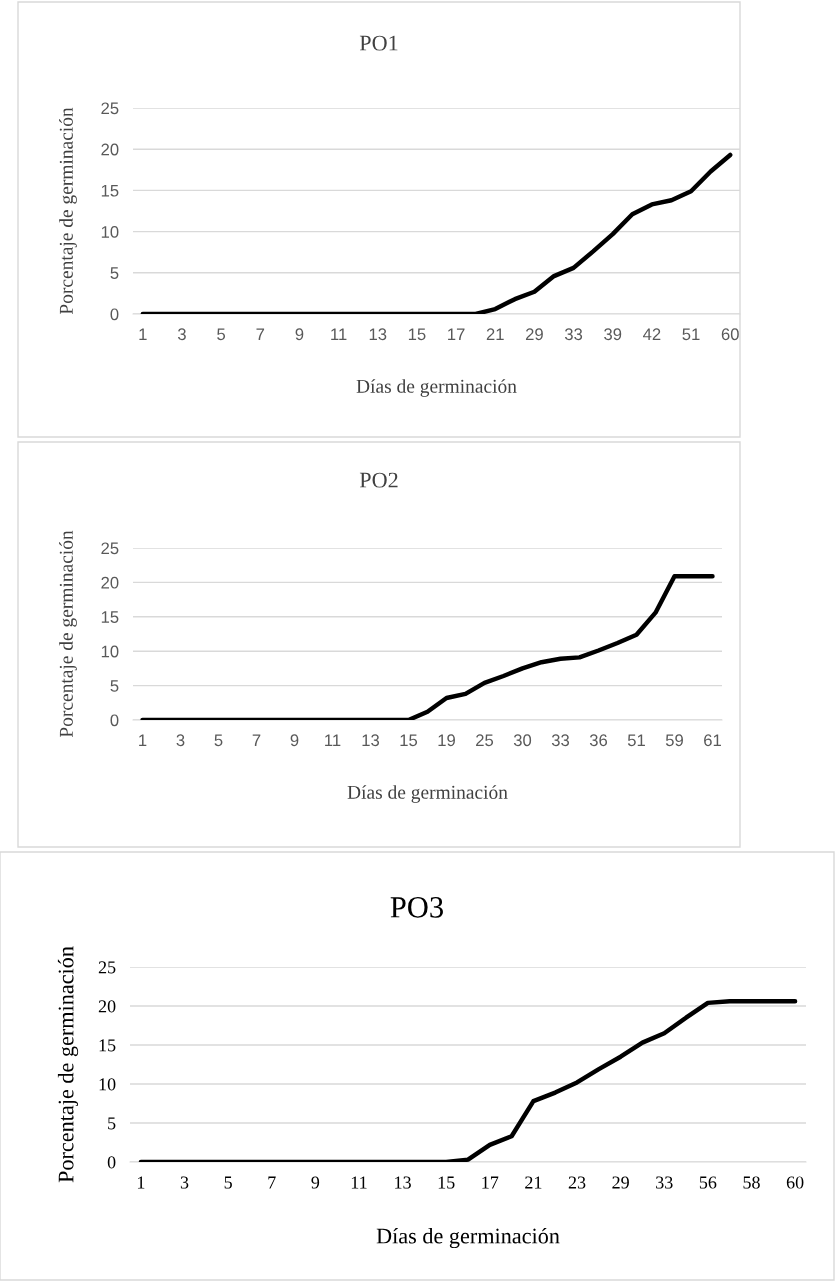 Image resolution: width=835 pixels, height=1281 pixels. Describe the element at coordinates (446, 740) in the screenshot. I see `x-tick-label: 19` at that location.